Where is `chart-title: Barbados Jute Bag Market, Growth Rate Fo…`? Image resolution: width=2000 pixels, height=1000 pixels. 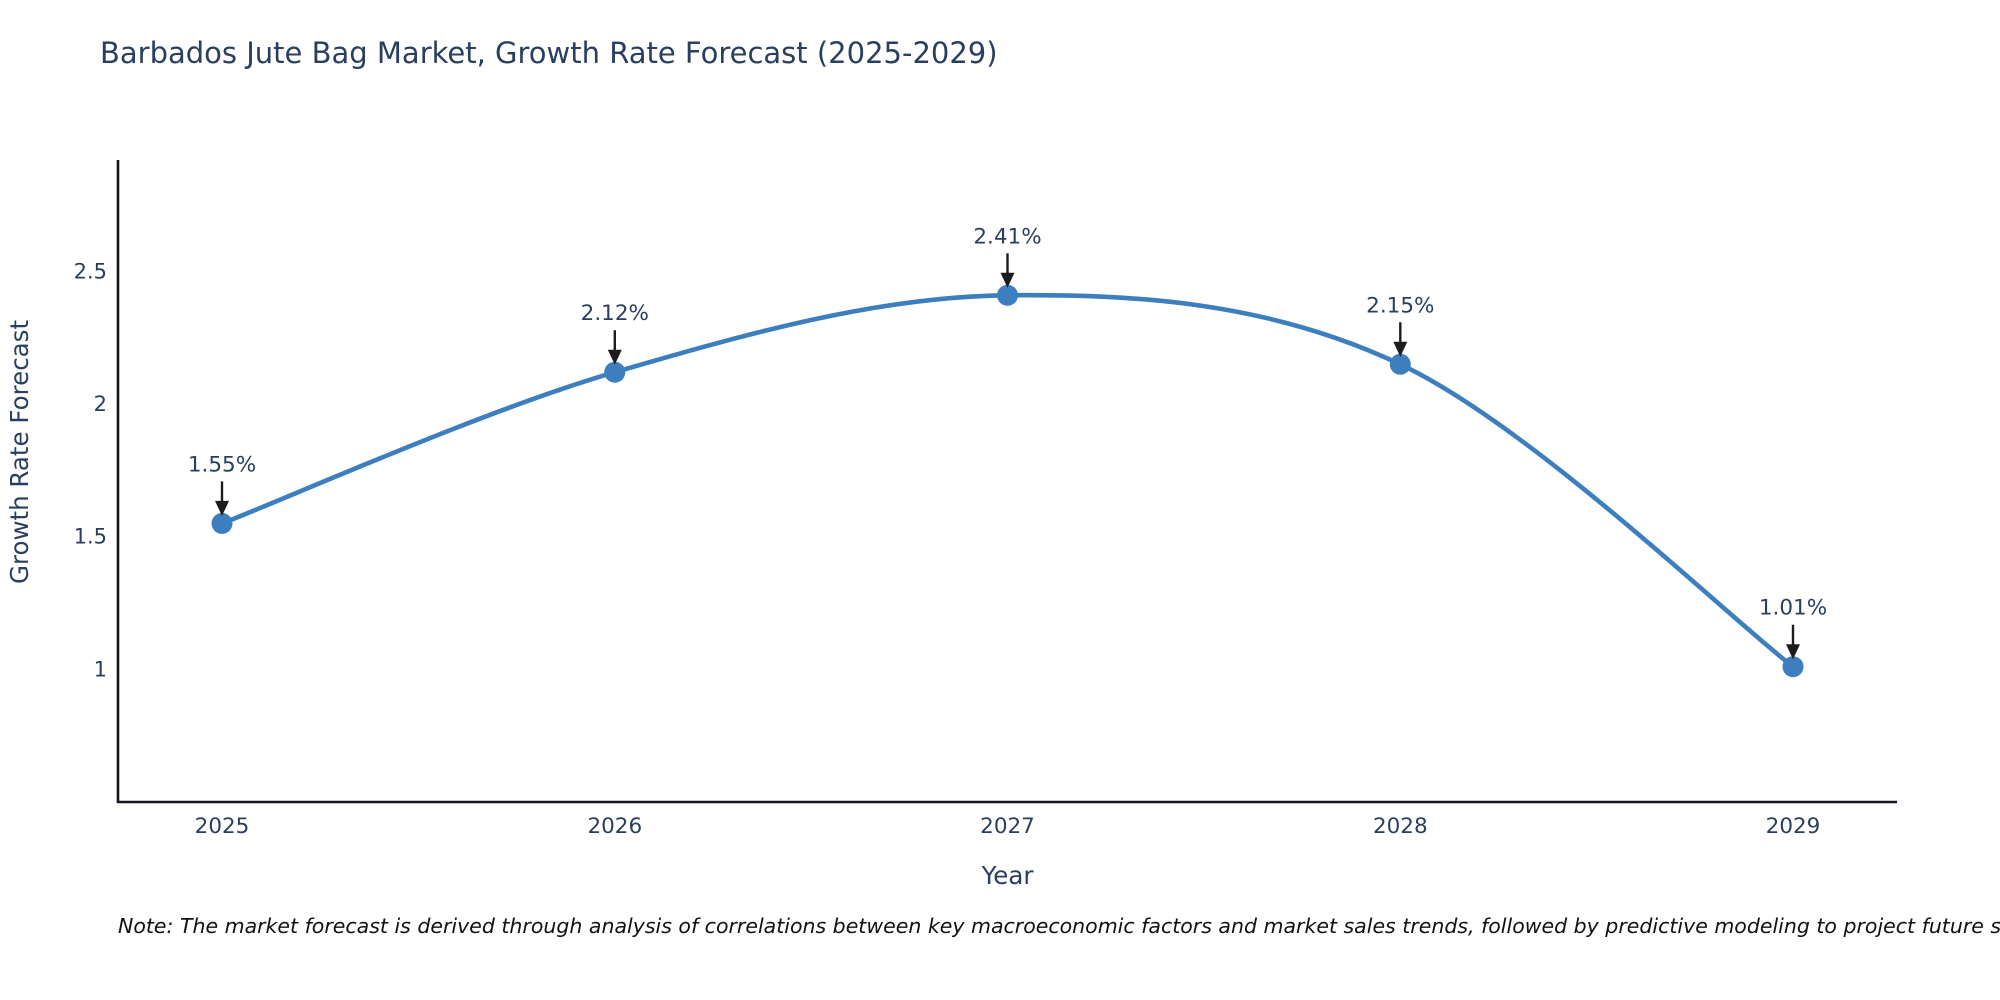 chart-title: Barbados Jute Bag Market, Growth Rate Fo… is located at coordinates (549, 53).